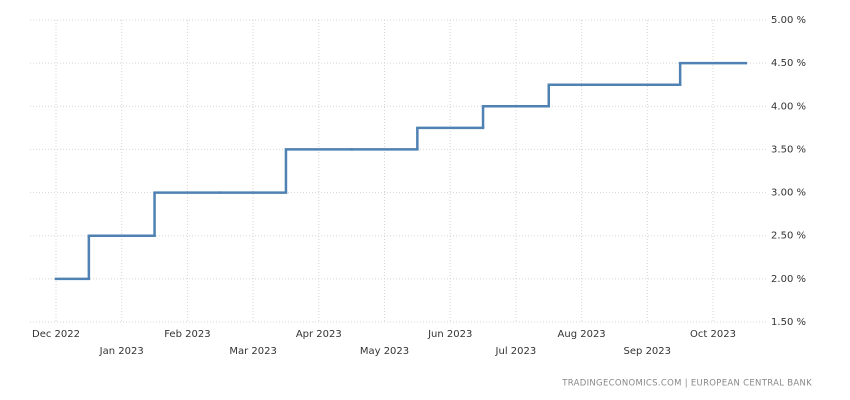 Image resolution: width=850 pixels, height=400 pixels. Describe the element at coordinates (788, 193) in the screenshot. I see `y-tick-label: 3.00 %` at that location.